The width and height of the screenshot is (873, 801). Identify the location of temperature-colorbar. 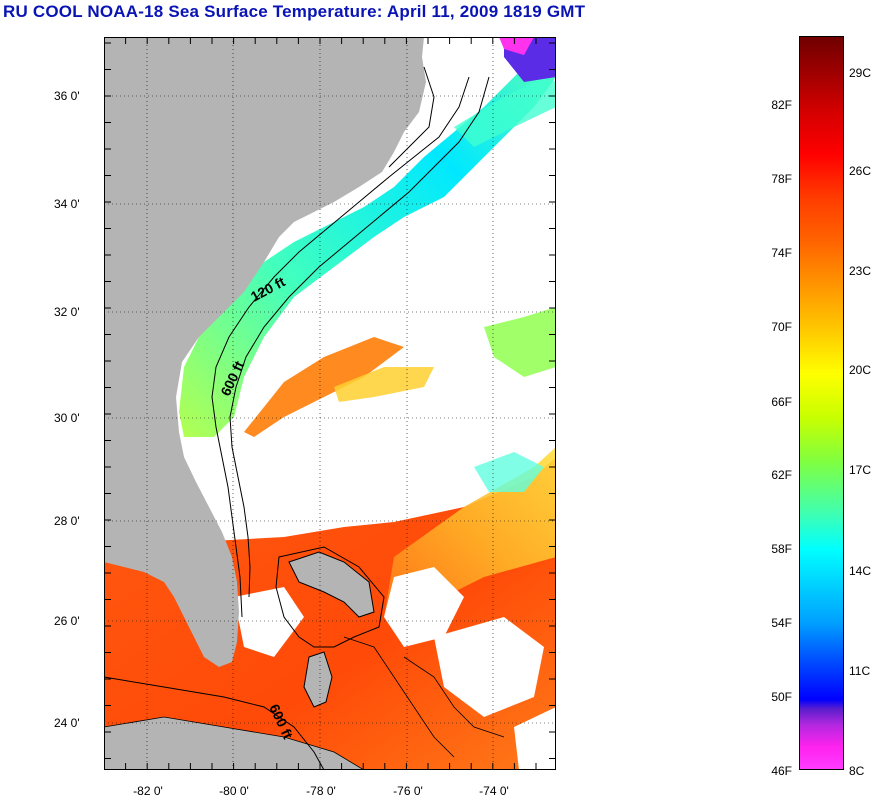
(821, 403).